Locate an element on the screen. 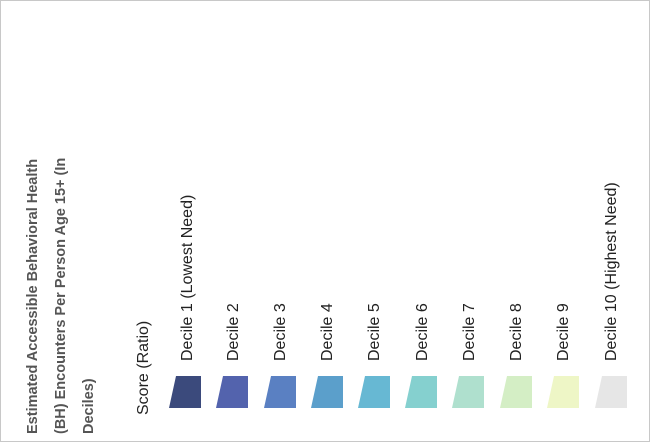 The width and height of the screenshot is (653, 445). legend-label-decile-3: Decile 3 is located at coordinates (280, 332).